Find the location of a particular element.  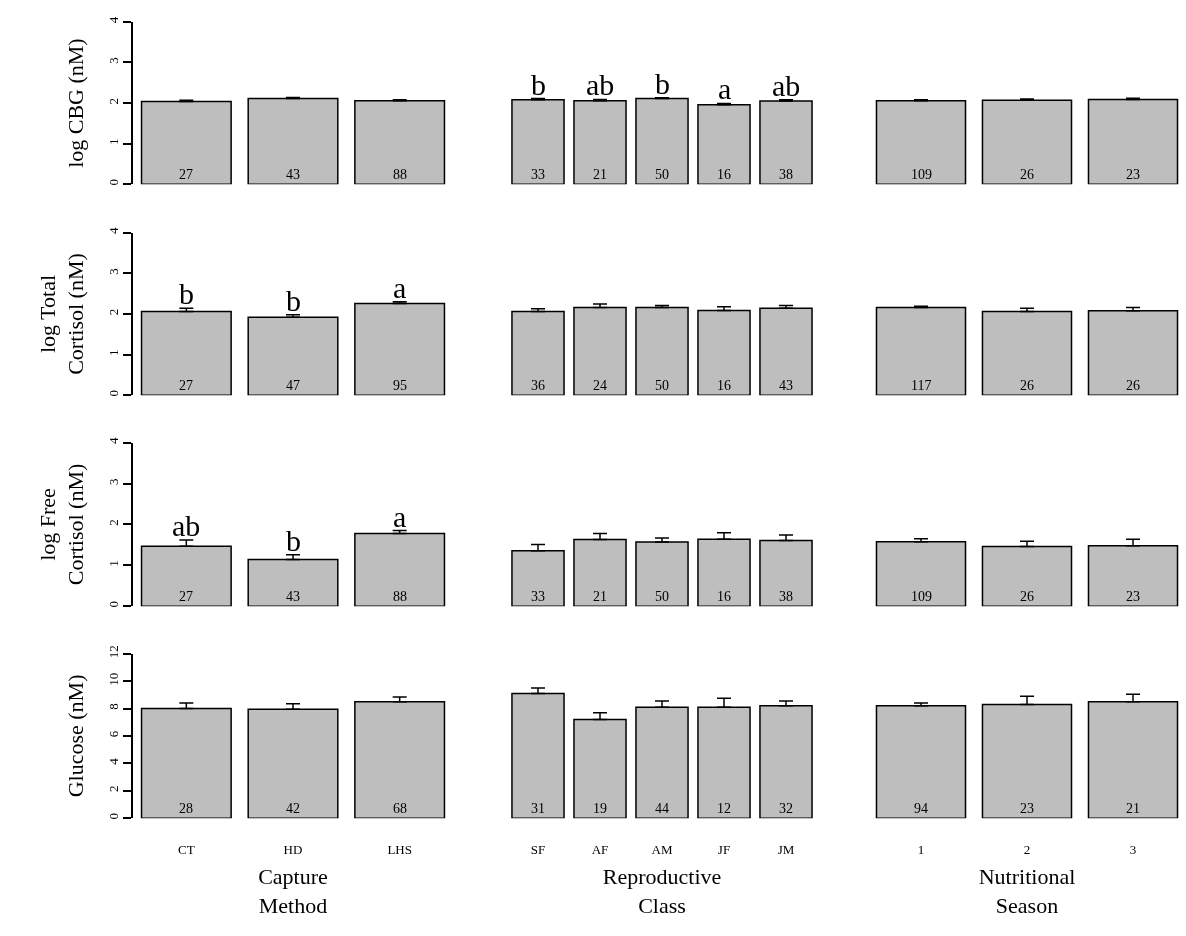

y-axis-title: log CBG (nM) is located at coordinates (76, 103).